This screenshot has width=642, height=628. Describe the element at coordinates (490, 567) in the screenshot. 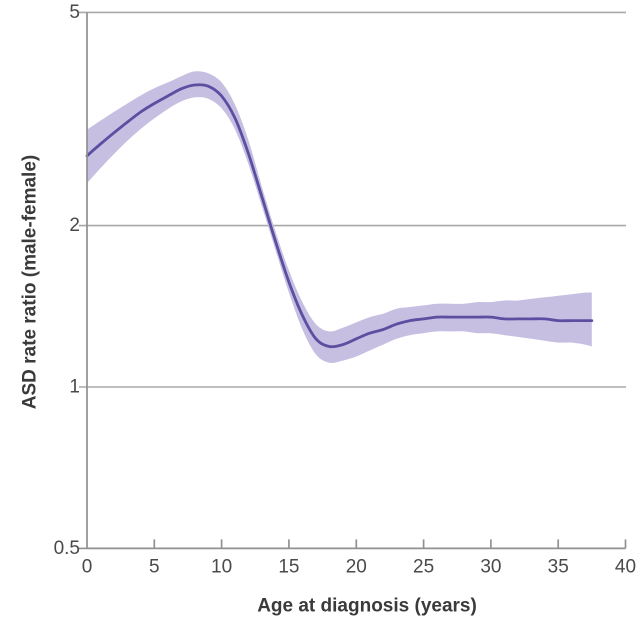

I see `x-tick-label-30: 30` at that location.